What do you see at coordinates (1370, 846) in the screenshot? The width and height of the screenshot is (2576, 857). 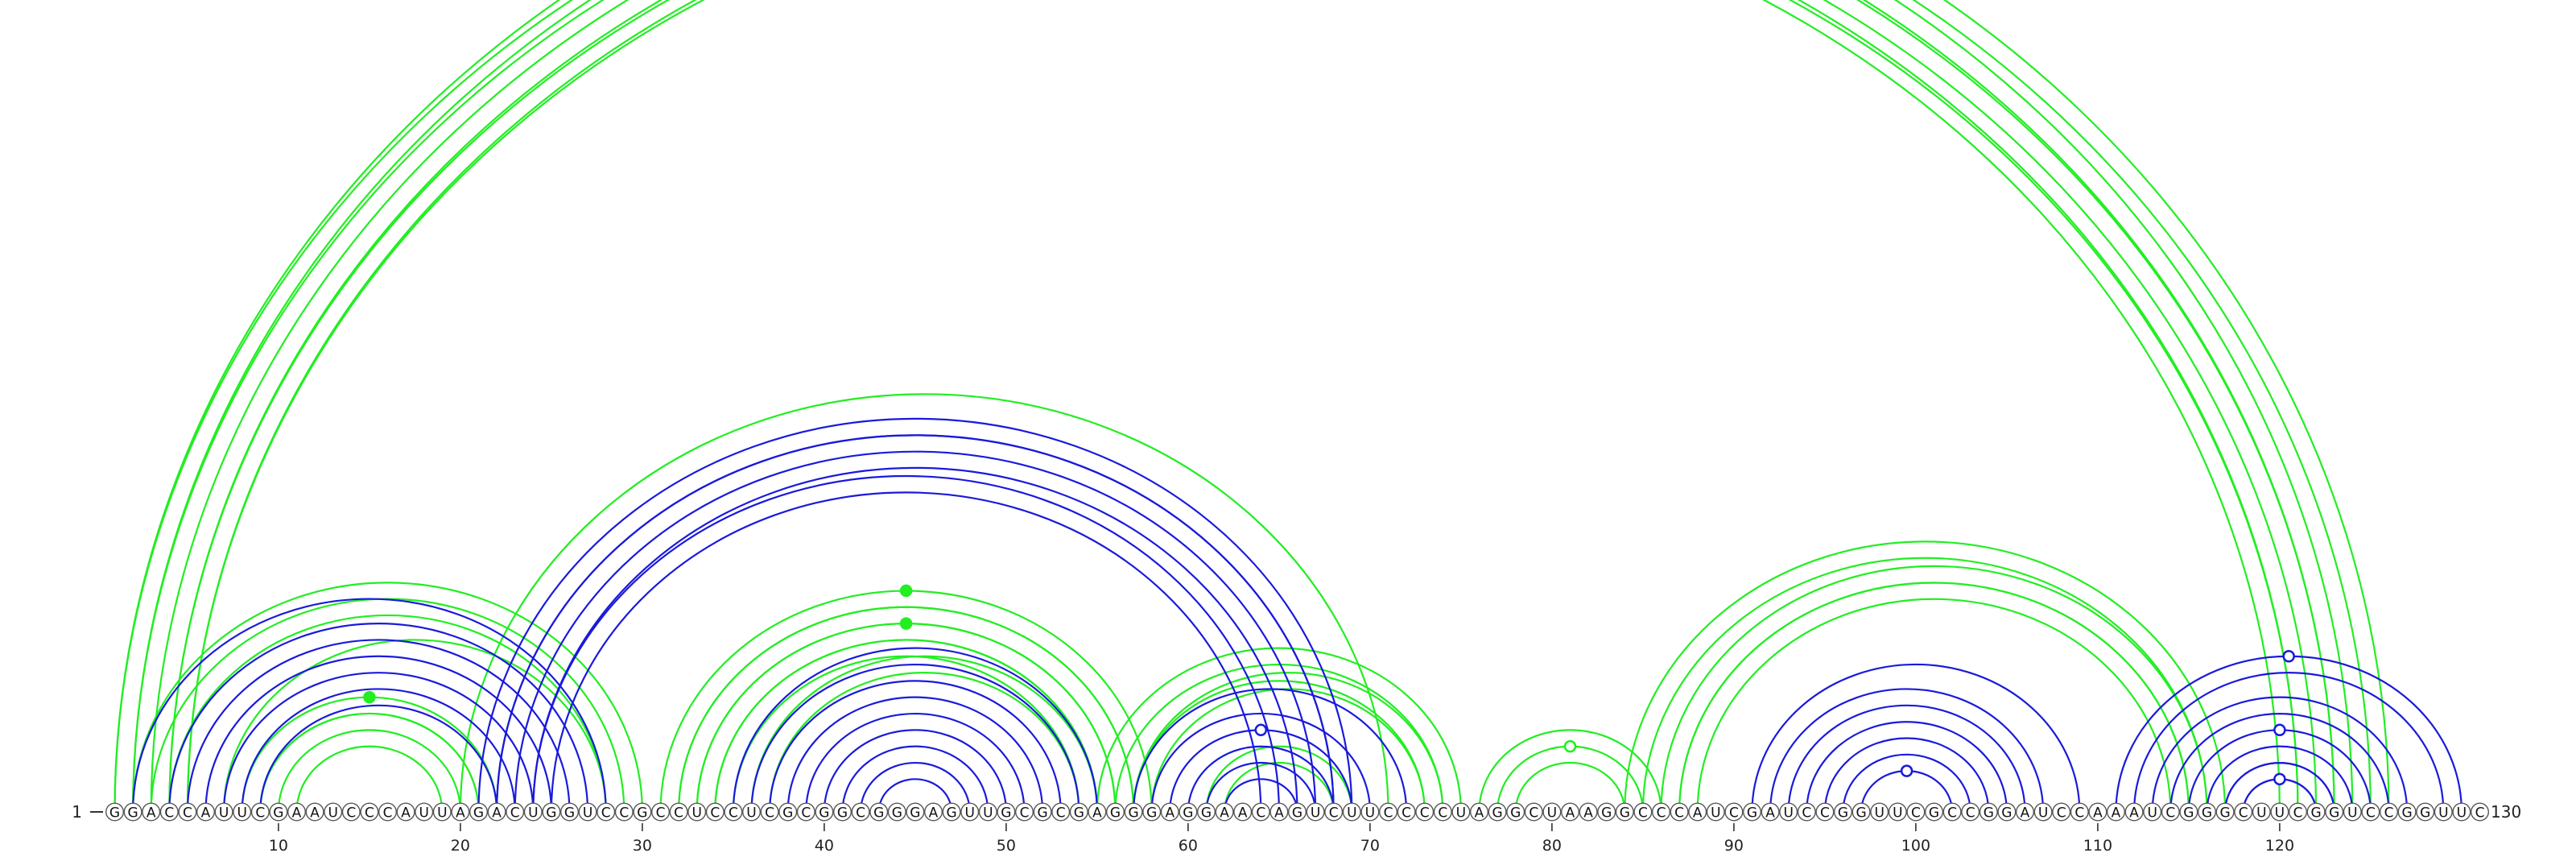 I see `tick-label: 70` at bounding box center [1370, 846].